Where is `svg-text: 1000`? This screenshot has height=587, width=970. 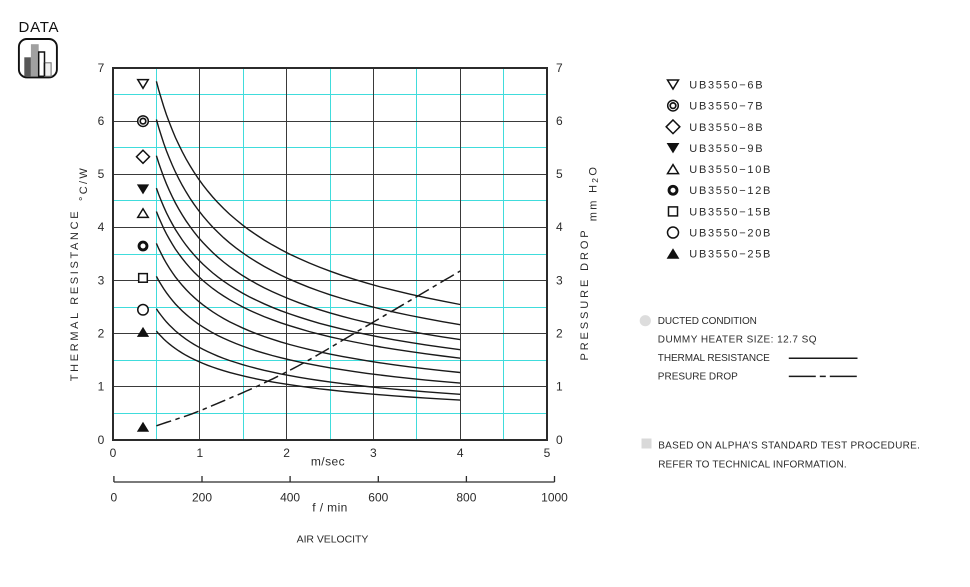 svg-text: 1000 is located at coordinates (554, 498).